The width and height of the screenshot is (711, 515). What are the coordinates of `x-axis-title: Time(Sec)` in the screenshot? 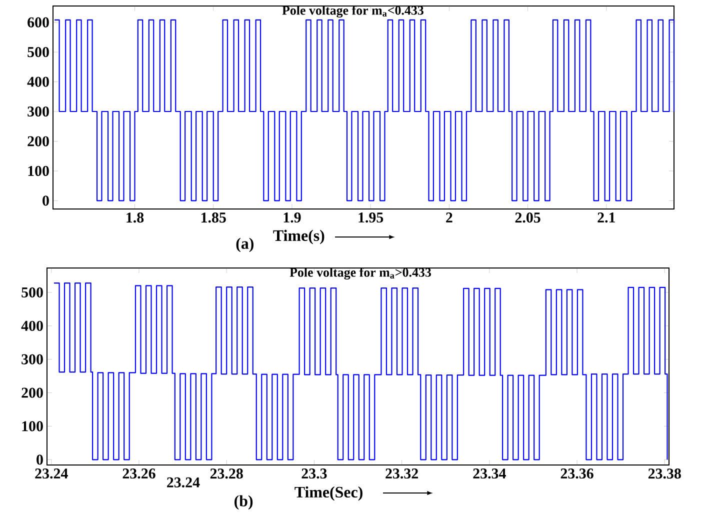 It's located at (328, 493).